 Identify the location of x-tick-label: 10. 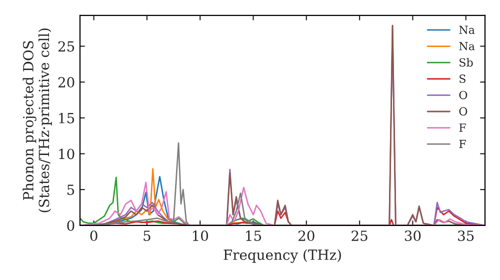
(200, 236).